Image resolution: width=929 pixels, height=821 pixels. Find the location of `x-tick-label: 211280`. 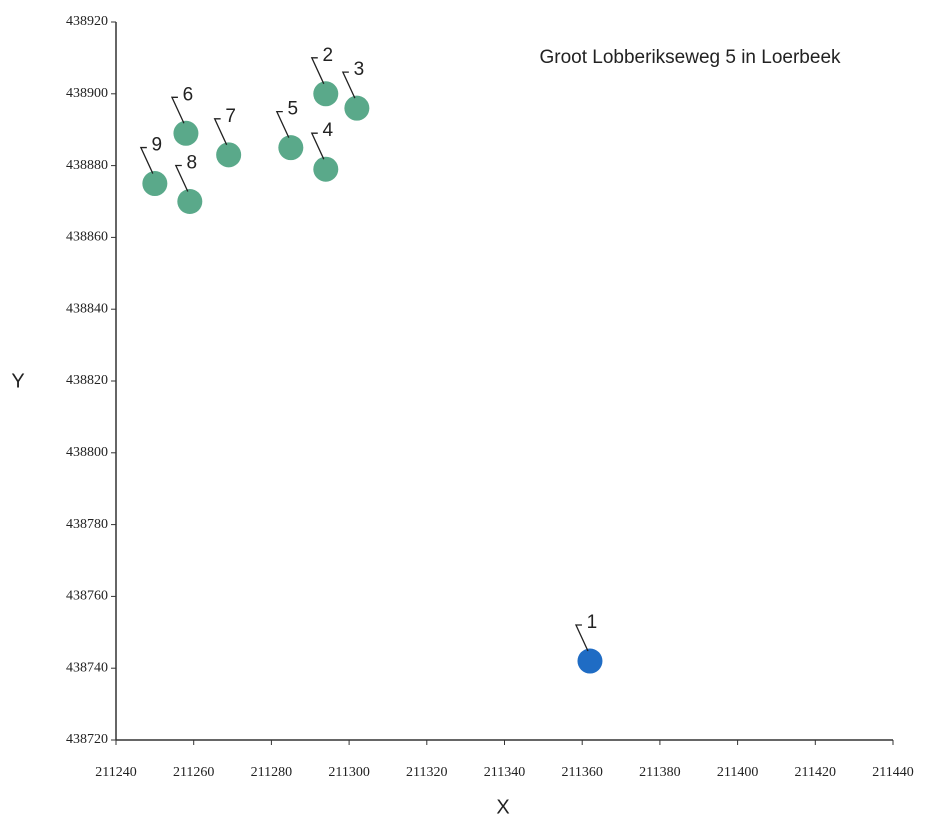

x-tick-label: 211280 is located at coordinates (271, 772).